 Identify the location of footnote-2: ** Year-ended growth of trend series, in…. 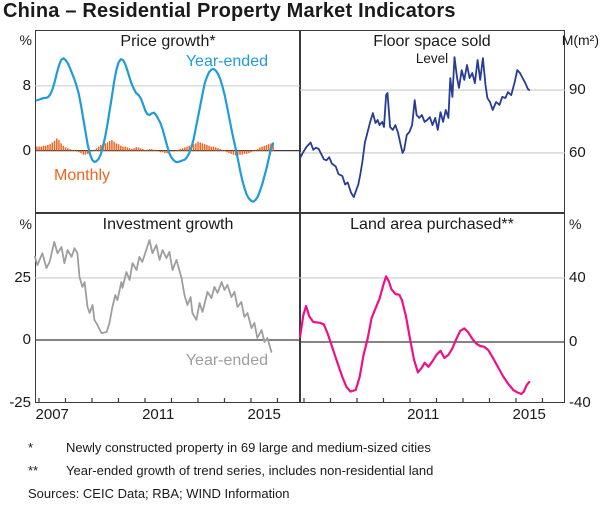
(300, 472).